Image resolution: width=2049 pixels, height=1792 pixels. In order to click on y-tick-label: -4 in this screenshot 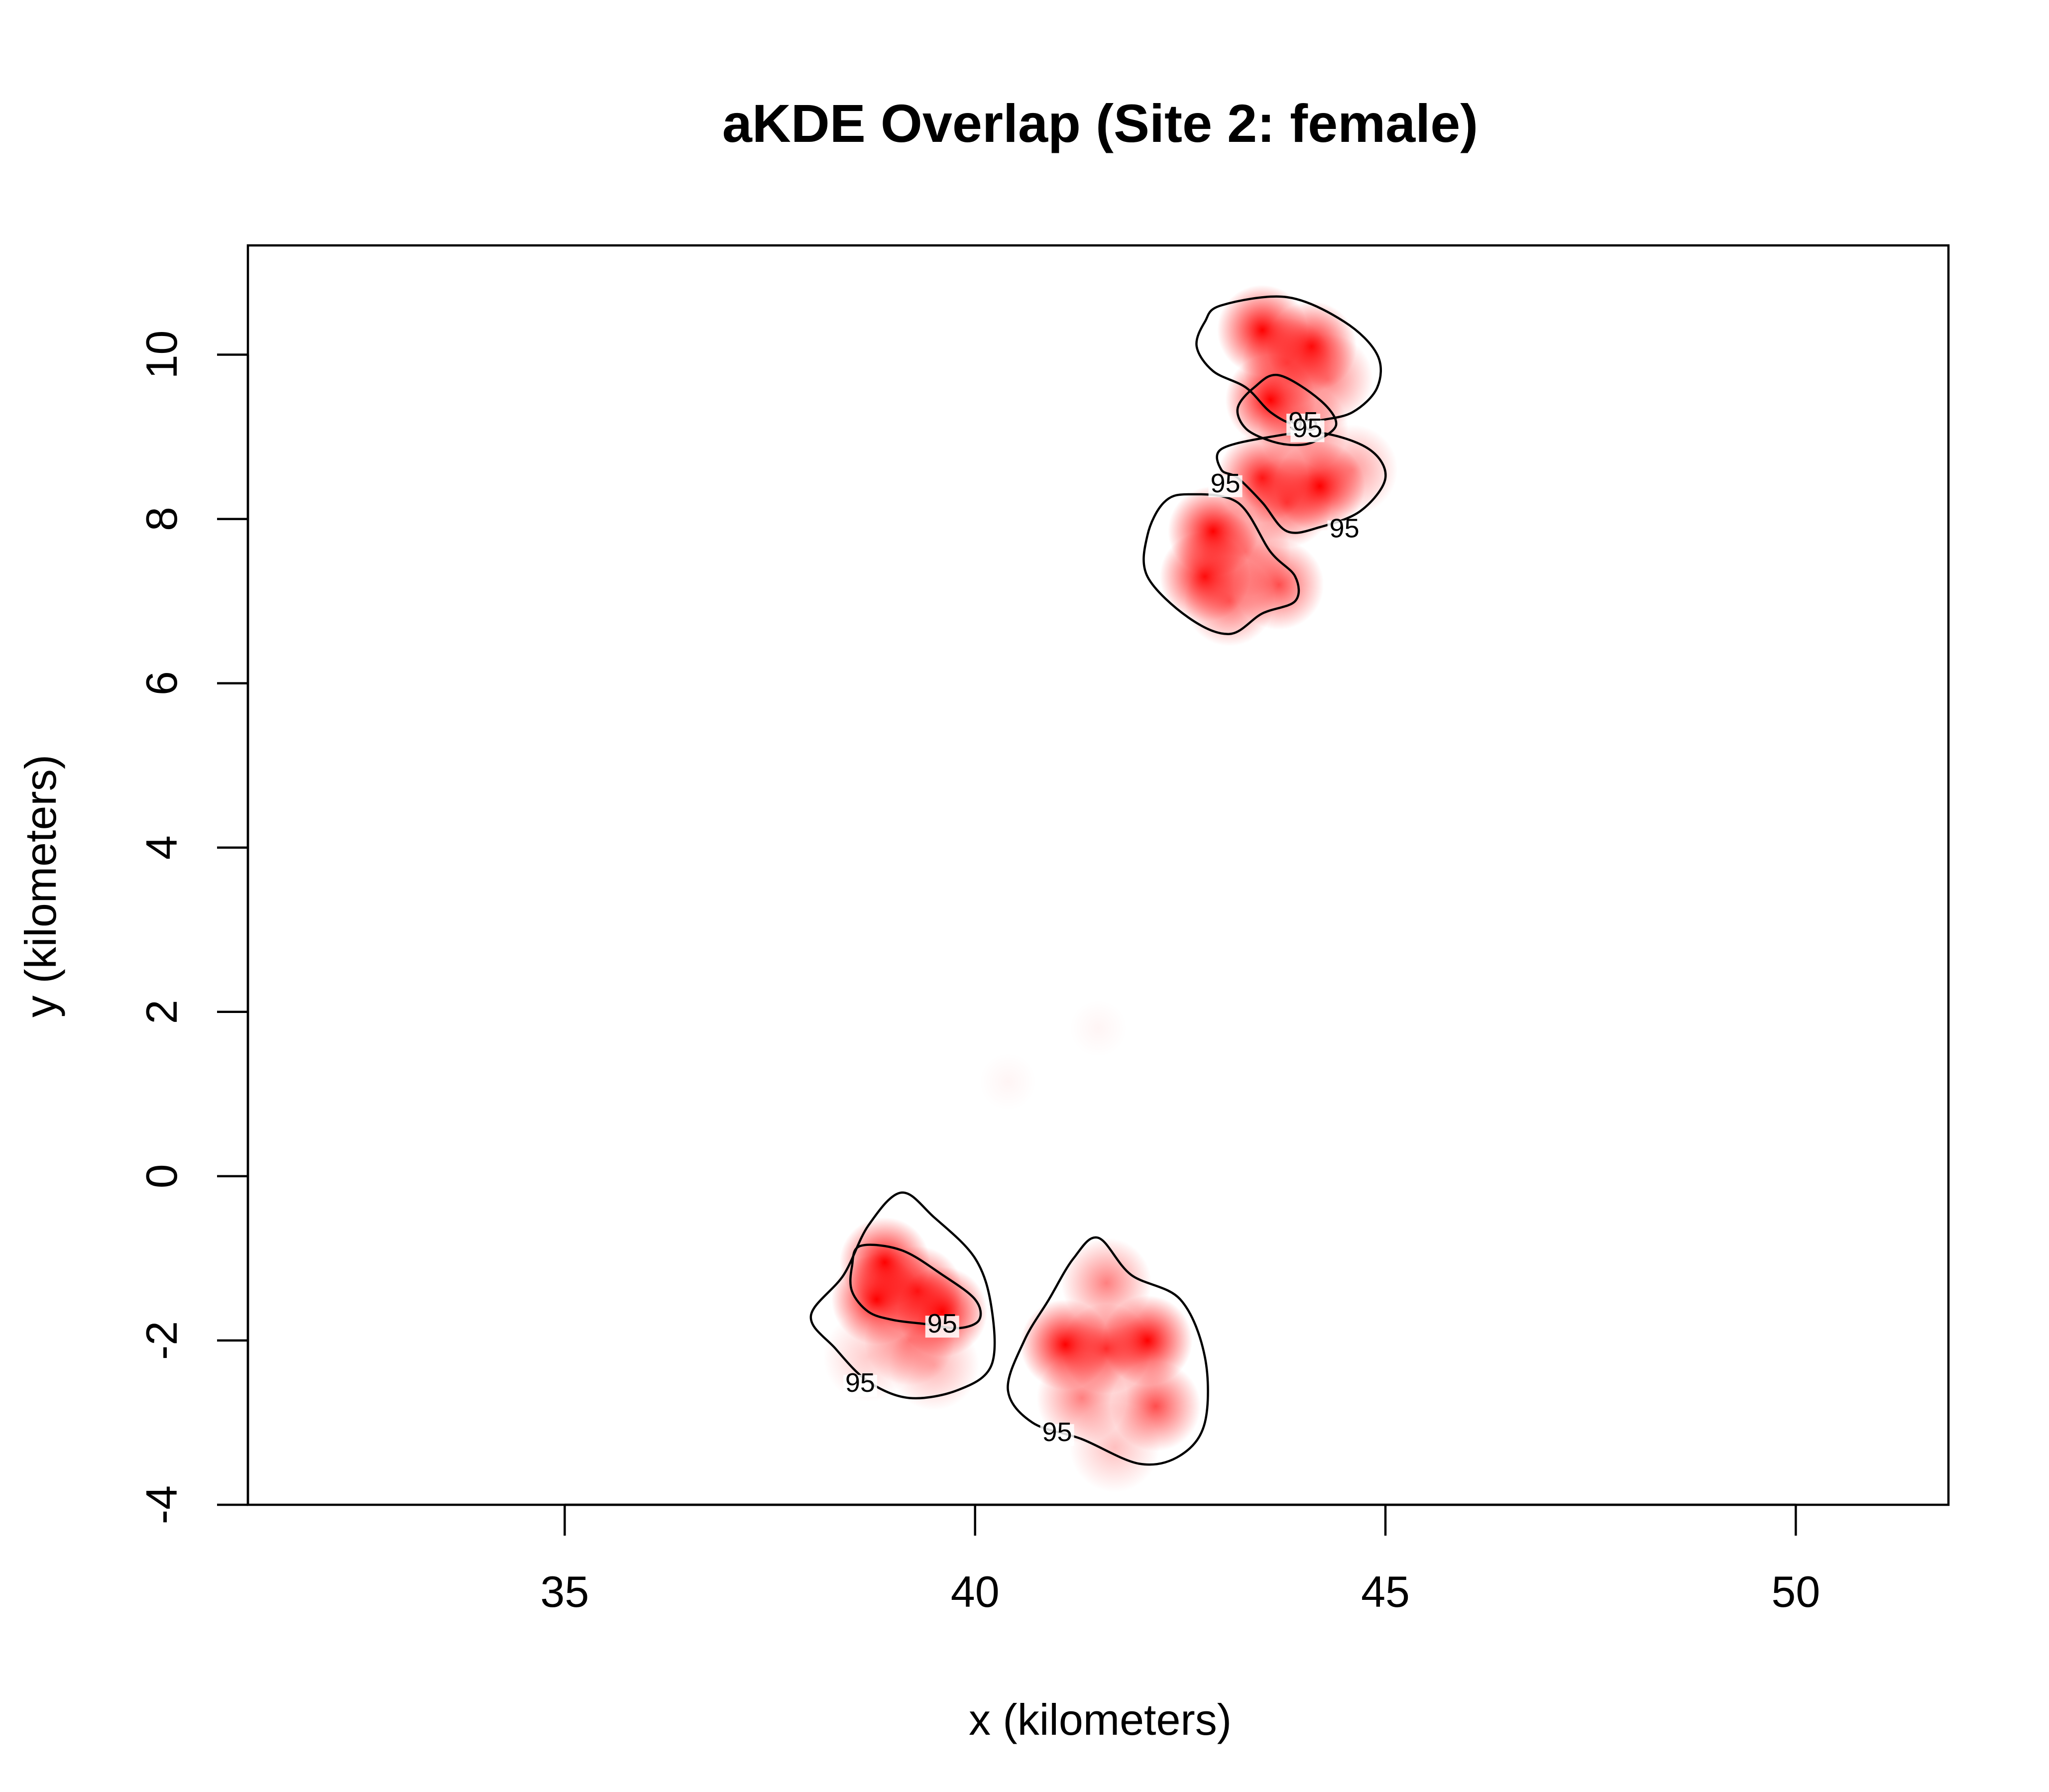, I will do `click(161, 1504)`.